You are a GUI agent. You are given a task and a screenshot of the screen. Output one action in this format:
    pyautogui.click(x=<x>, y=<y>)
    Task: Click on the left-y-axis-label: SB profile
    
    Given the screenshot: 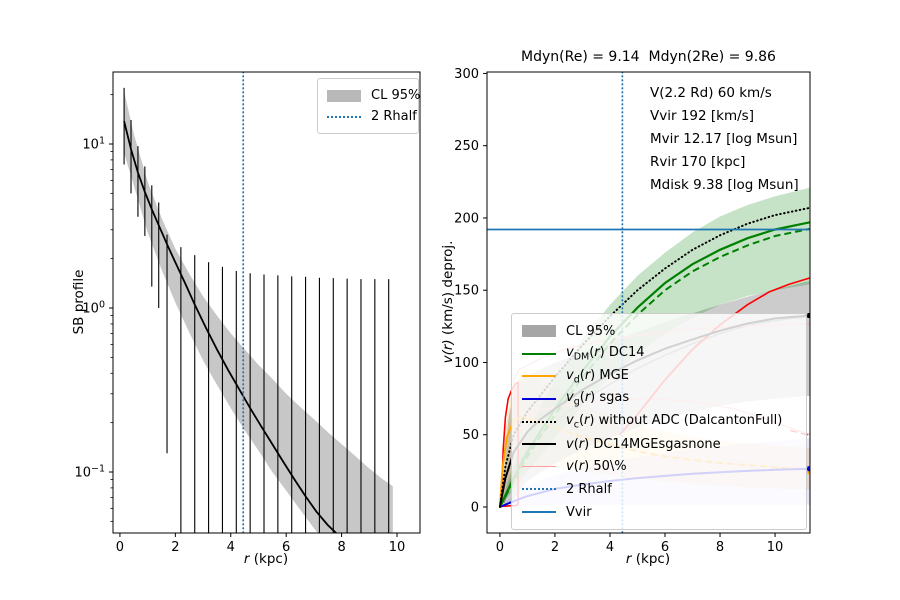 What is the action you would take?
    pyautogui.click(x=78, y=302)
    